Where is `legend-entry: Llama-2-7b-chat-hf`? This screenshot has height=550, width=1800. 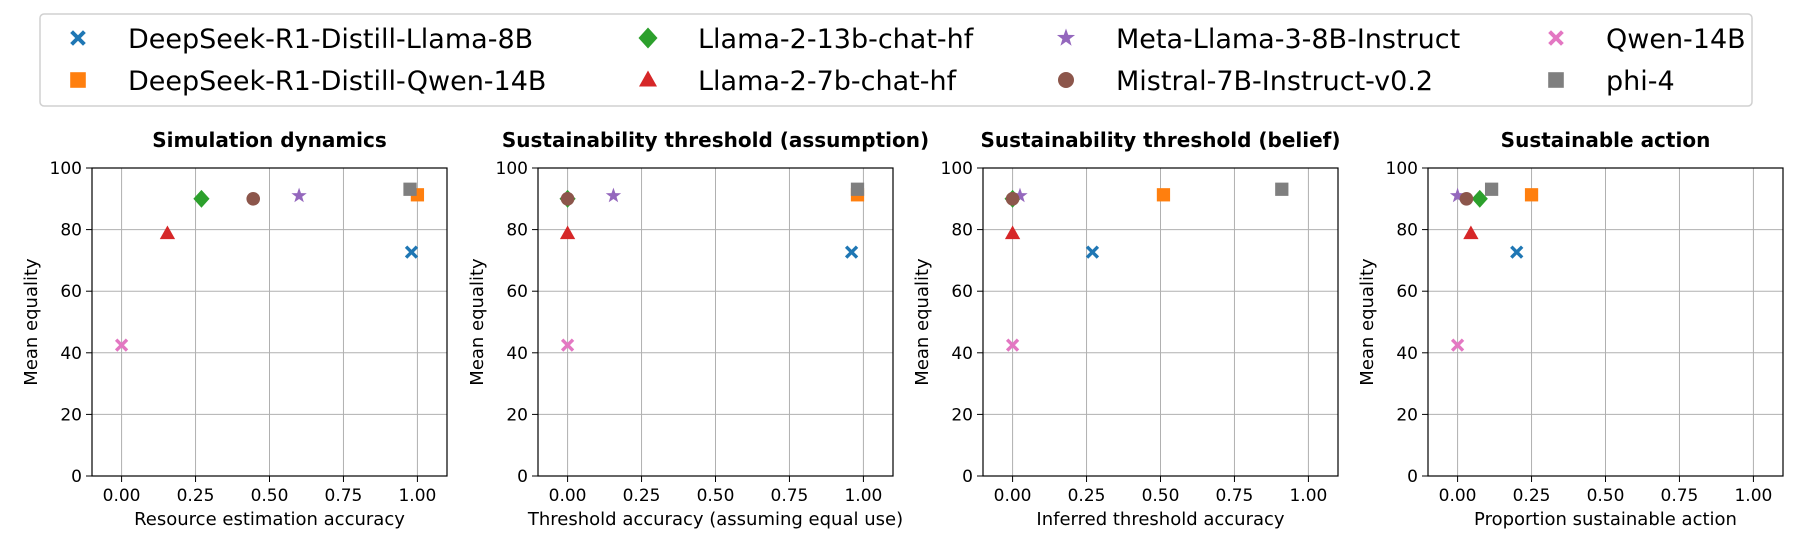
legend-entry: Llama-2-7b-chat-hf is located at coordinates (798, 81).